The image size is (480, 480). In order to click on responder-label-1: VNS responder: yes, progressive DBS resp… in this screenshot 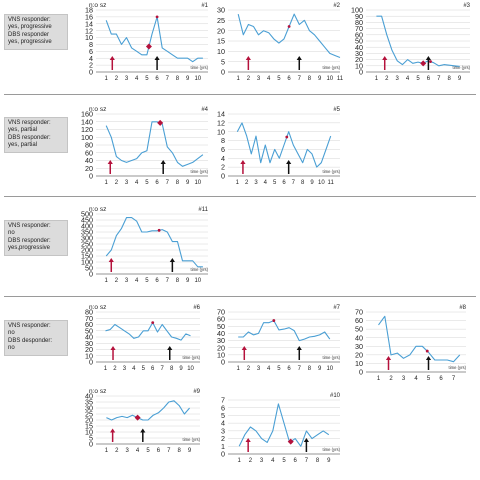, I will do `click(36, 32)`.